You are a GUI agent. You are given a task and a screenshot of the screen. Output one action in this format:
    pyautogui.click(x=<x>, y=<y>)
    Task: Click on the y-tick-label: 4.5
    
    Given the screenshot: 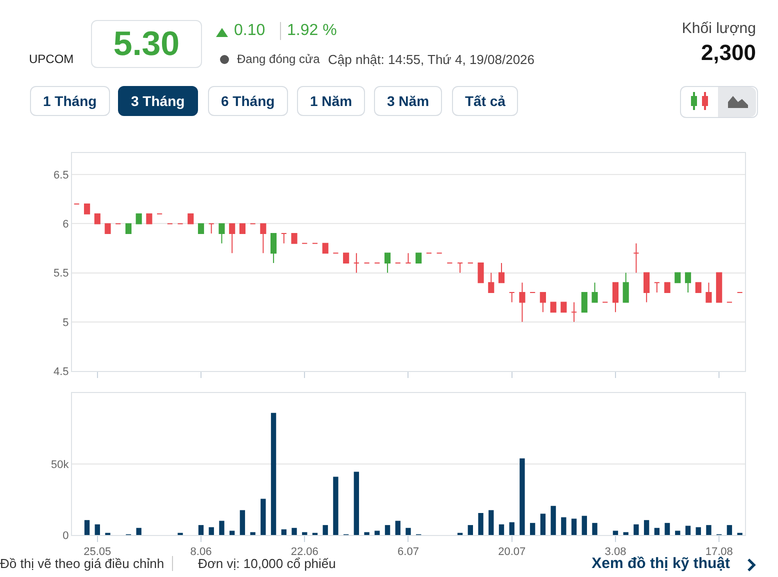 What is the action you would take?
    pyautogui.click(x=61, y=372)
    